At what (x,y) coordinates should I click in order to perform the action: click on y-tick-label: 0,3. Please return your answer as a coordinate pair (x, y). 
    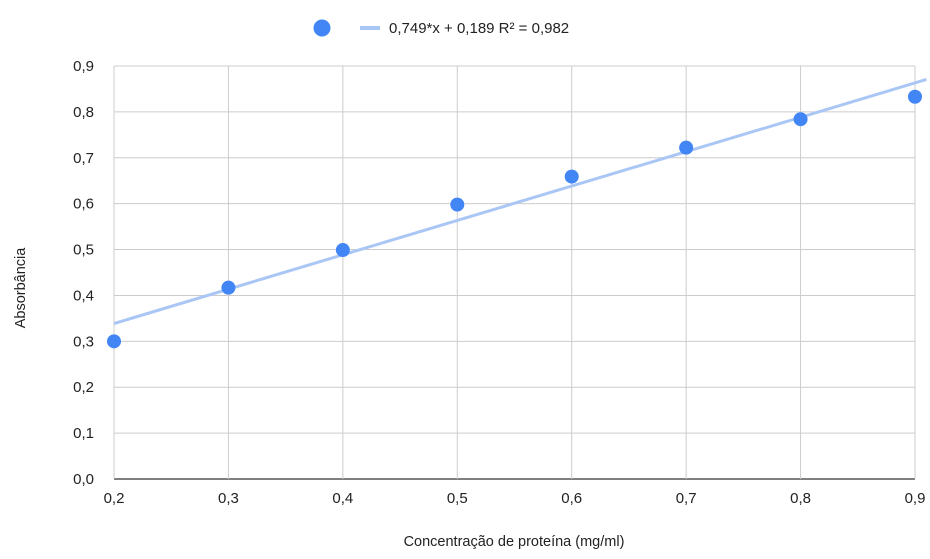
    Looking at the image, I should click on (83, 341).